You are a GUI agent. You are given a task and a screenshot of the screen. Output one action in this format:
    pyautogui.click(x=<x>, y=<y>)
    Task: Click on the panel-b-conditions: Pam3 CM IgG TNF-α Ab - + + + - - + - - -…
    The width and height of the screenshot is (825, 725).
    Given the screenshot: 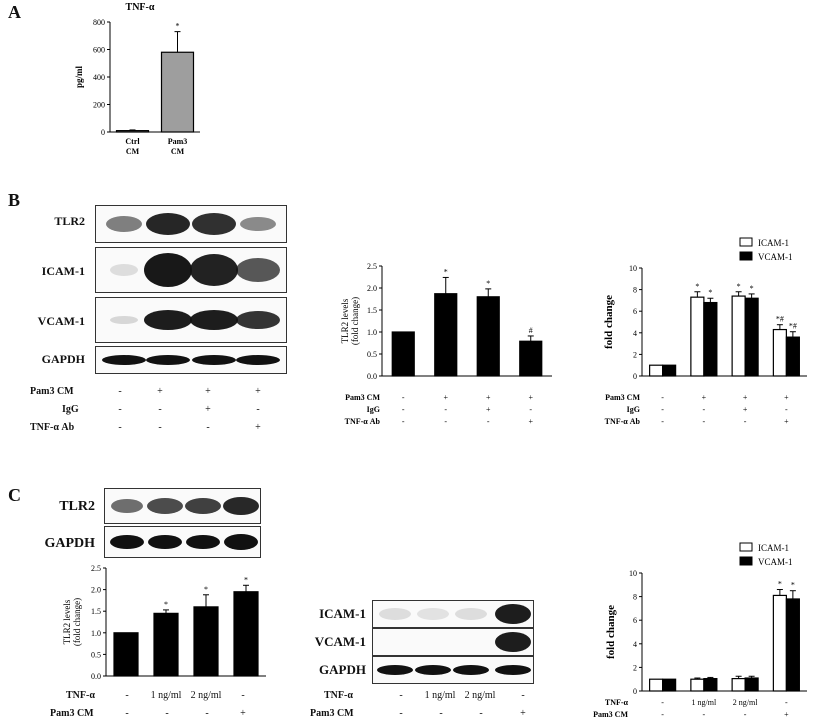 What is the action you would take?
    pyautogui.click(x=150, y=416)
    